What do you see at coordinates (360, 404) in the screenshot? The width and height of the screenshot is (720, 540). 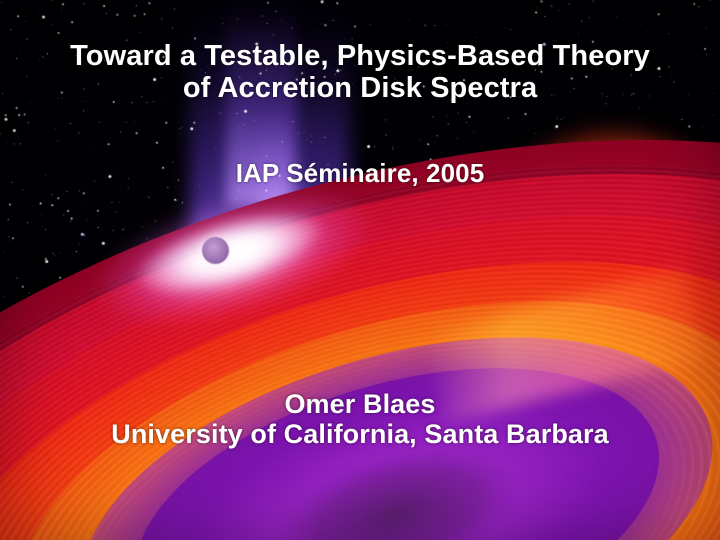 I see `author-name: Omer Blaes` at bounding box center [360, 404].